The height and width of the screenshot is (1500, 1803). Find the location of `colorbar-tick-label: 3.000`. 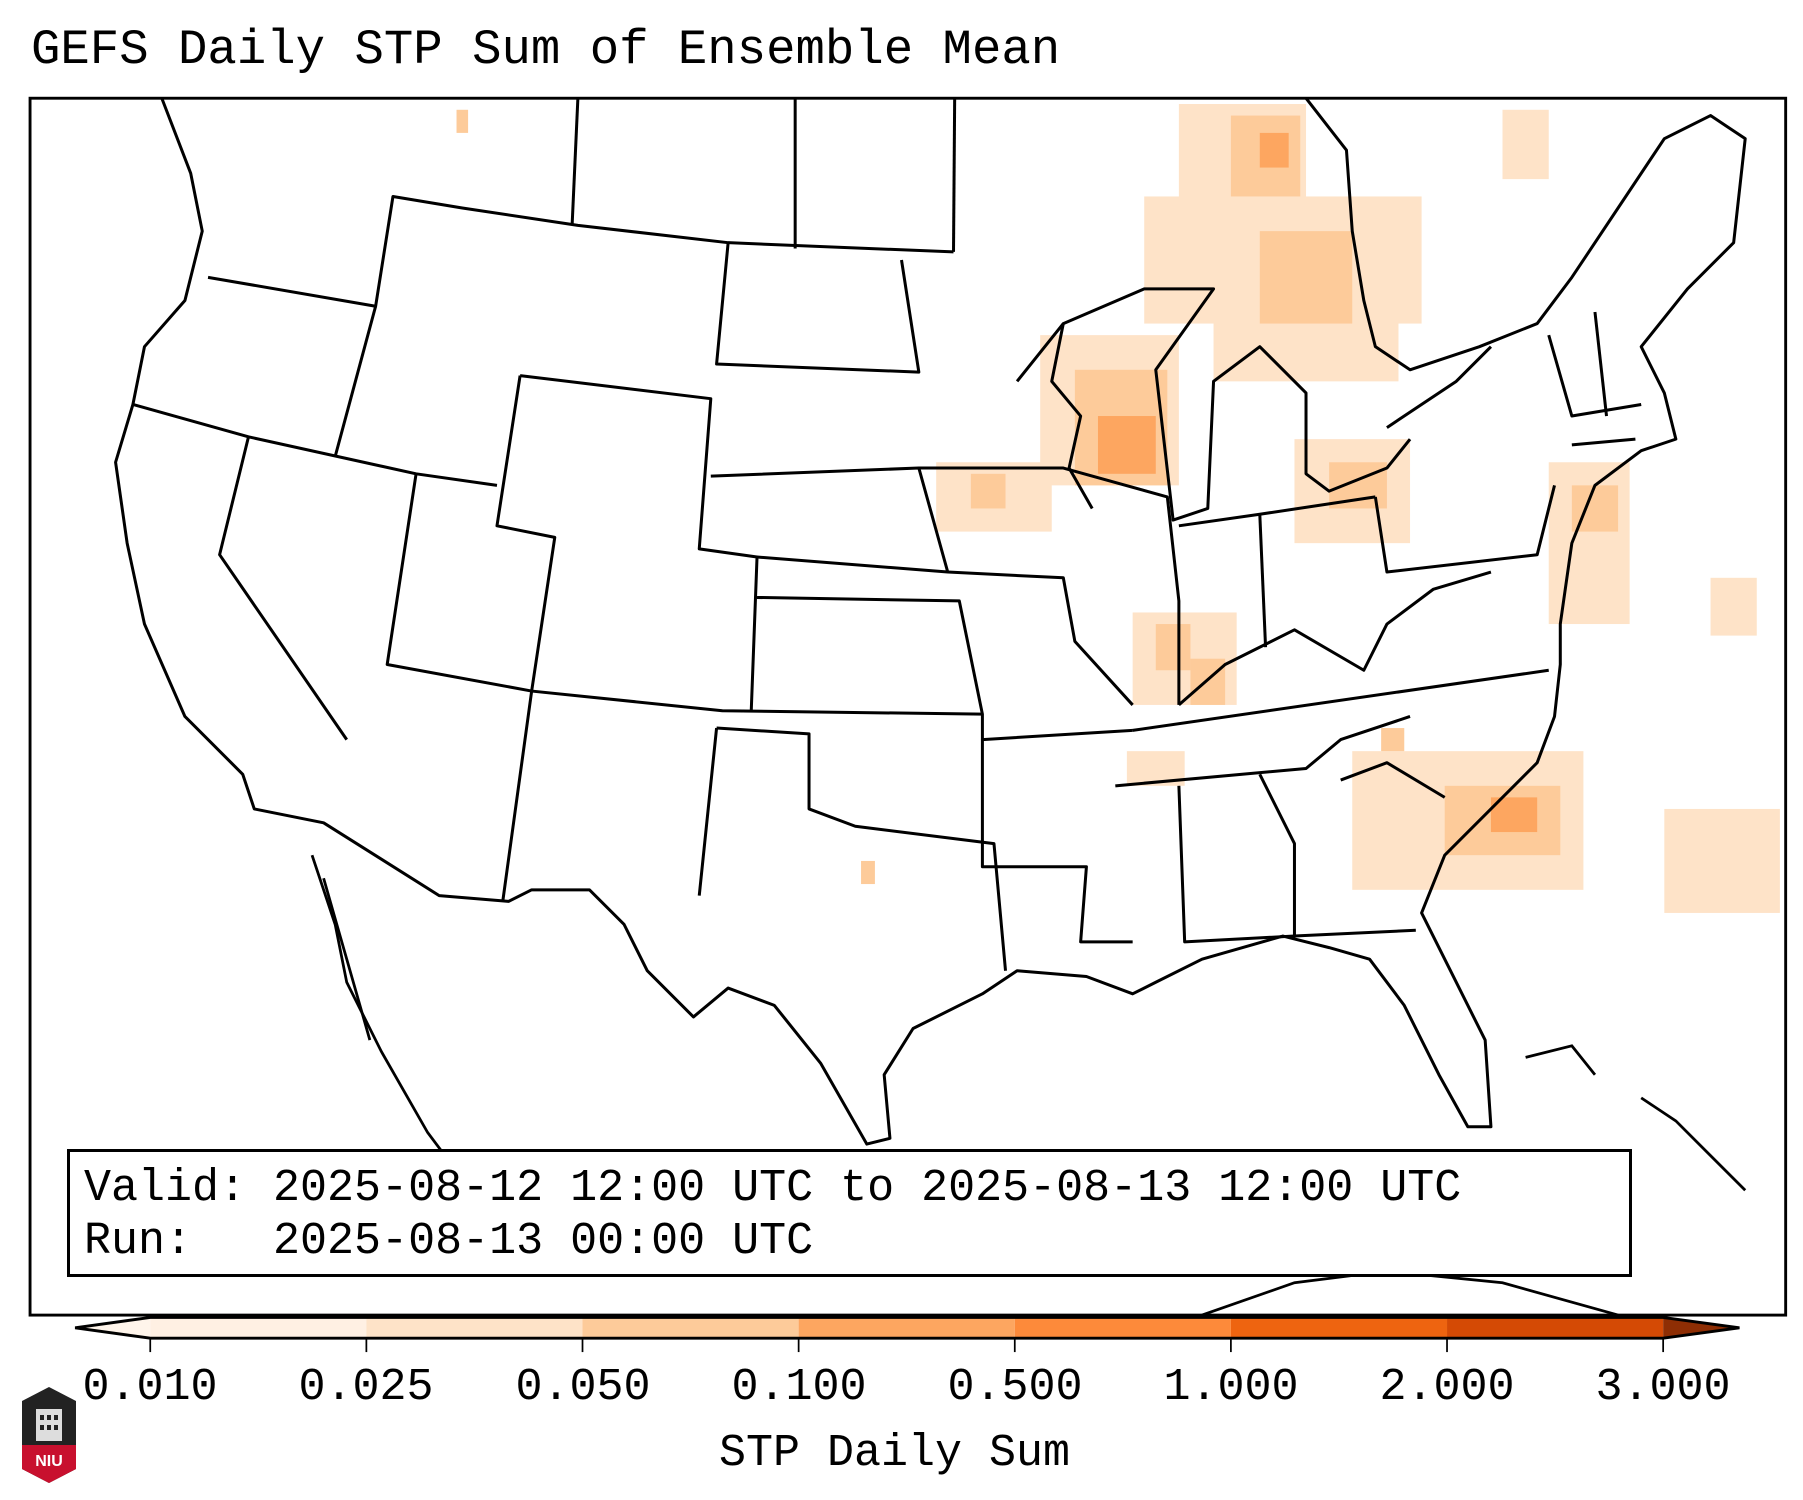

colorbar-tick-label: 3.000 is located at coordinates (1663, 1387).